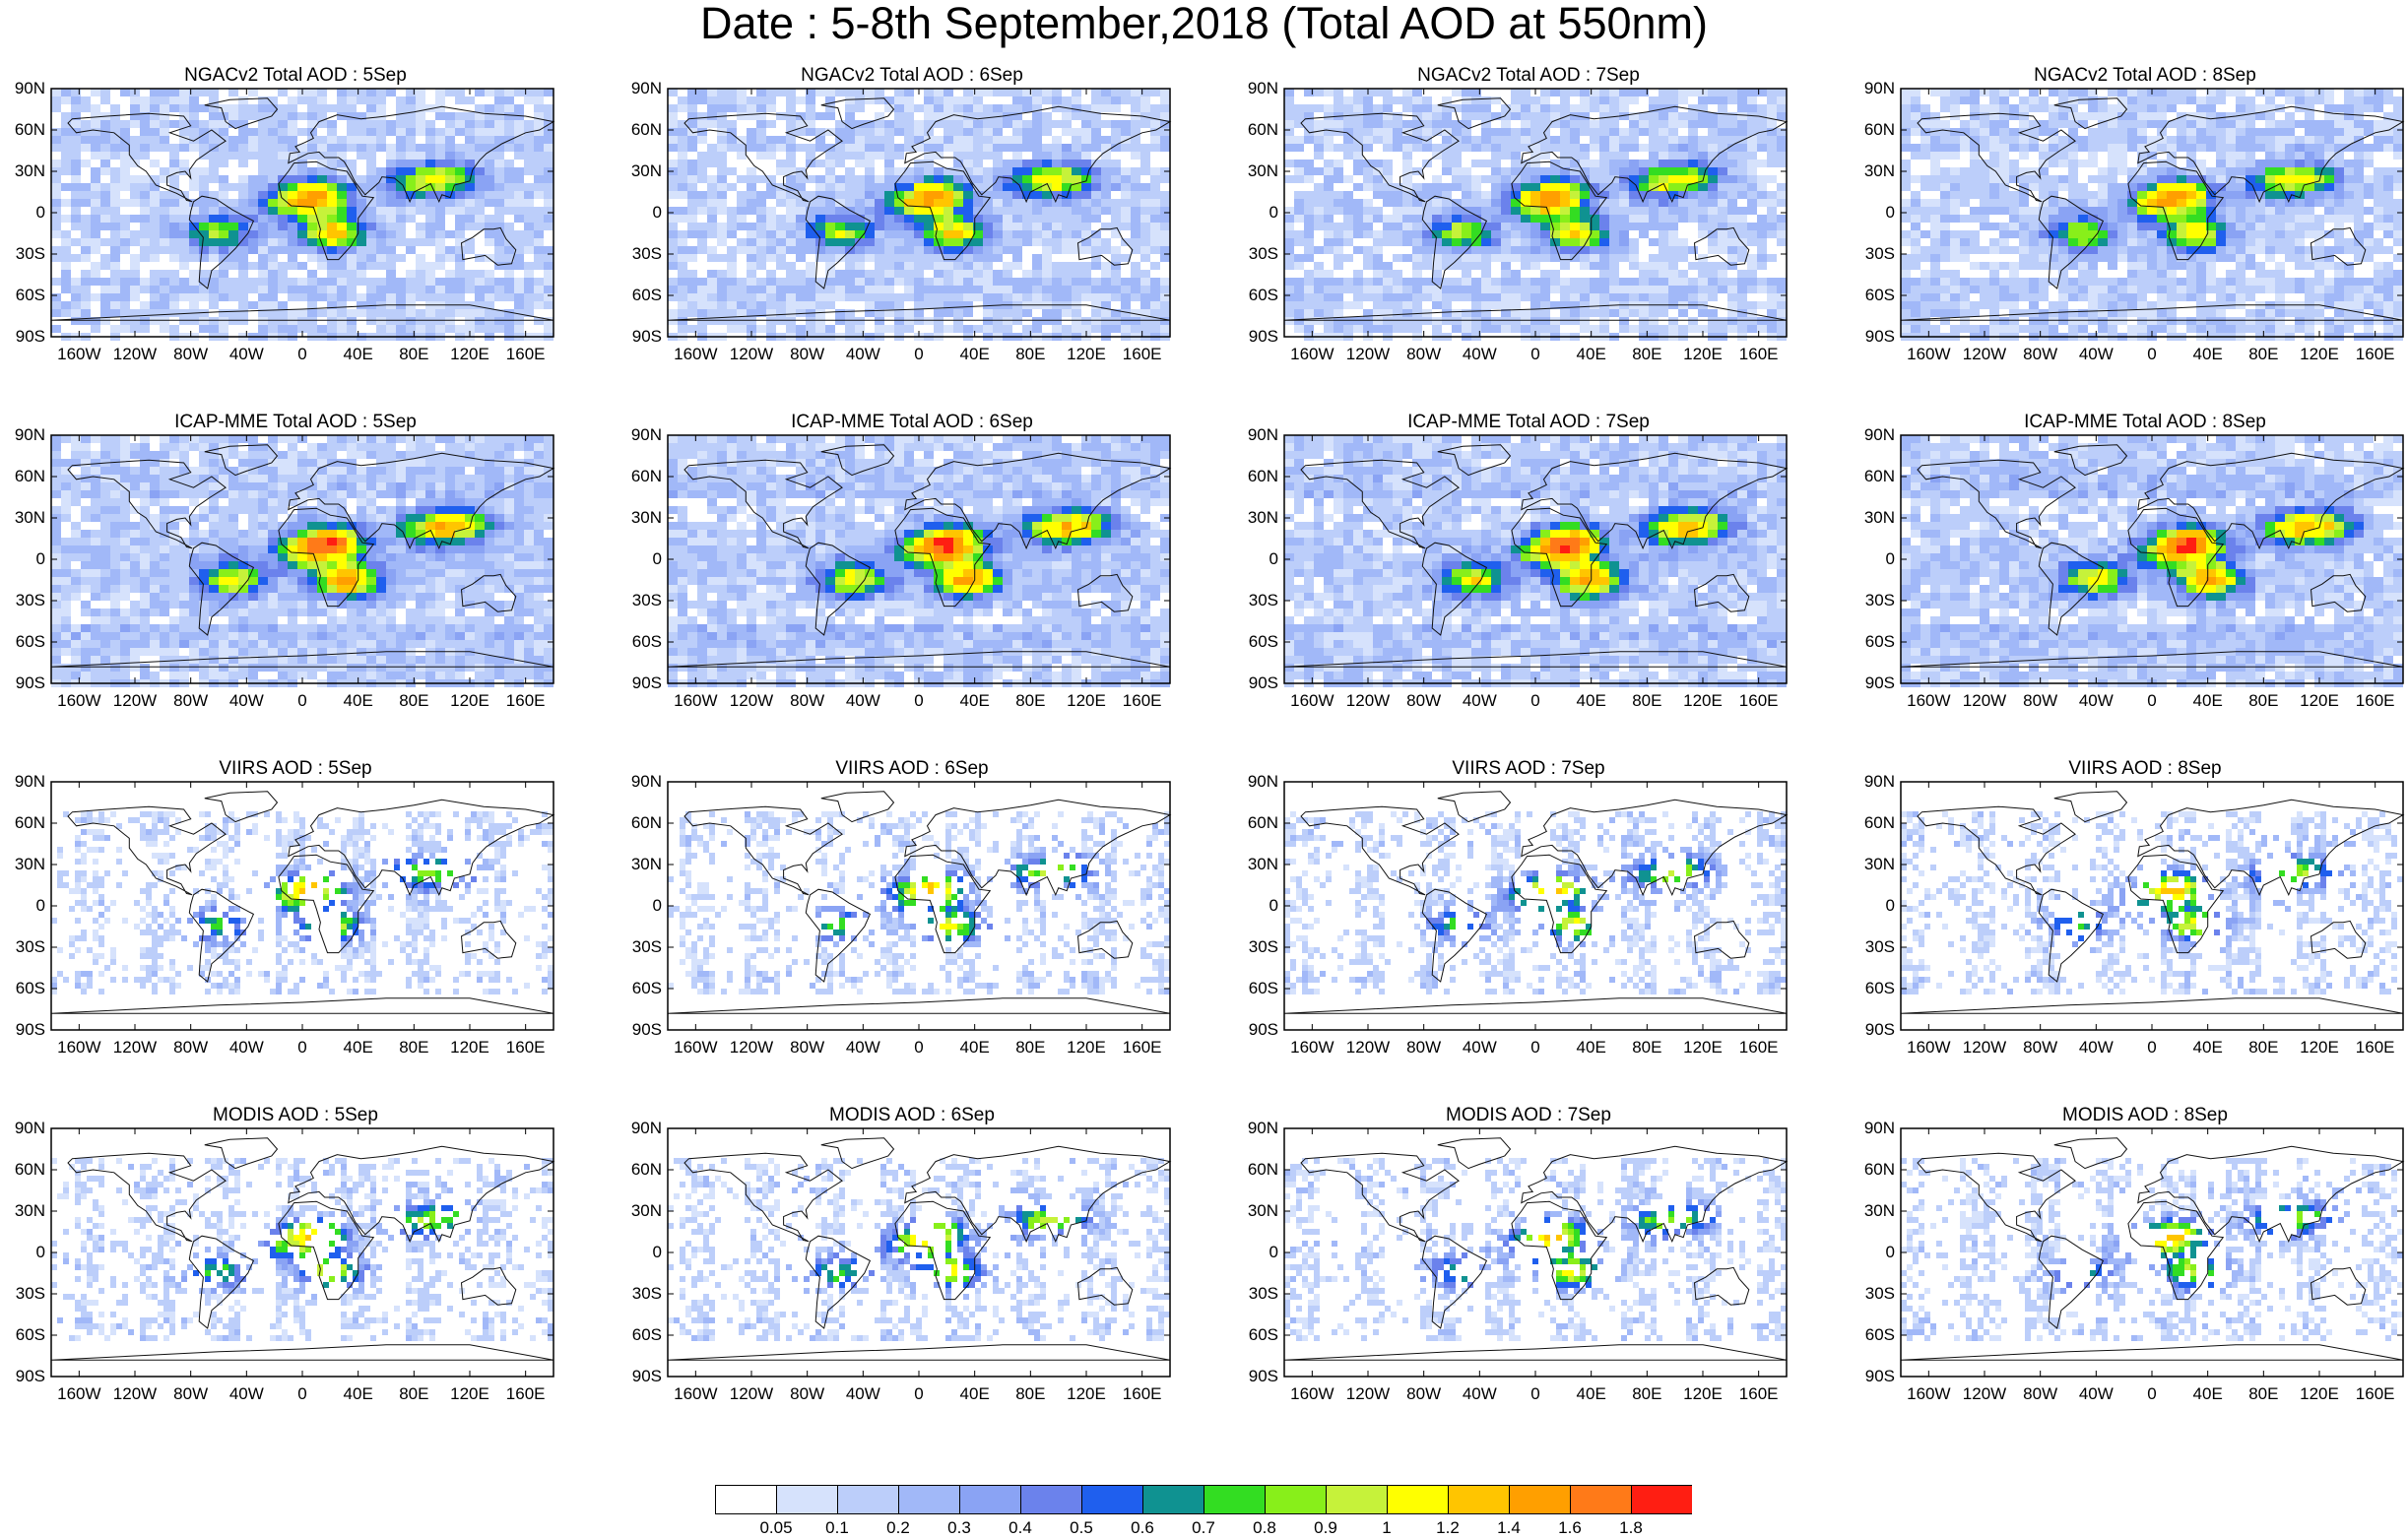 The width and height of the screenshot is (2408, 1539). What do you see at coordinates (2129, 76) in the screenshot?
I see `panel-title: NGACv2 Total AOD : 8Sep` at bounding box center [2129, 76].